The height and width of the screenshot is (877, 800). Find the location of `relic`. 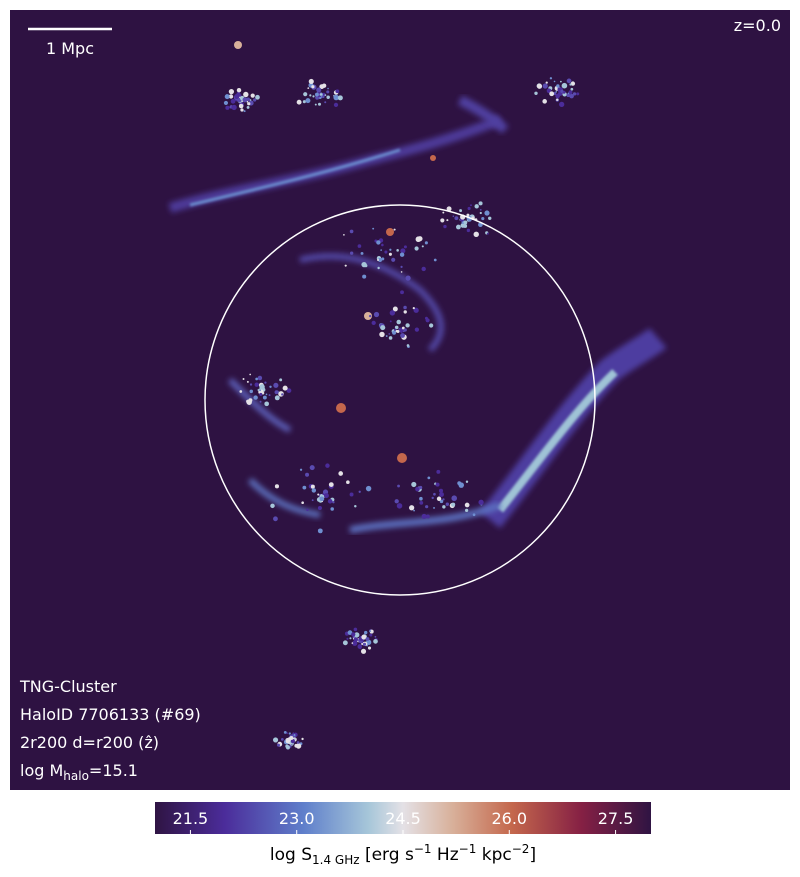

relic is located at coordinates (557, 441).